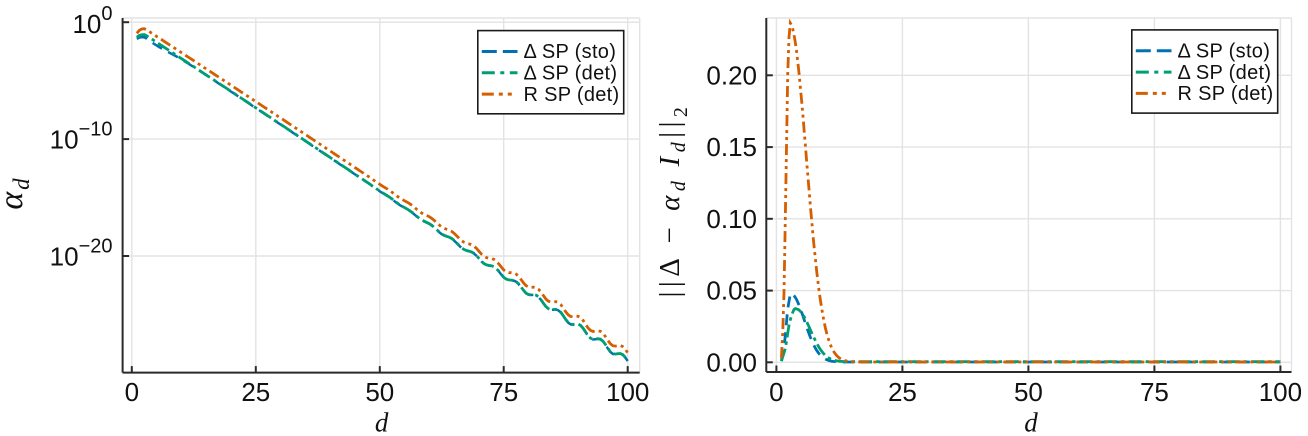 The image size is (1308, 436). I want to click on svg-text: αd, so click(17, 192).